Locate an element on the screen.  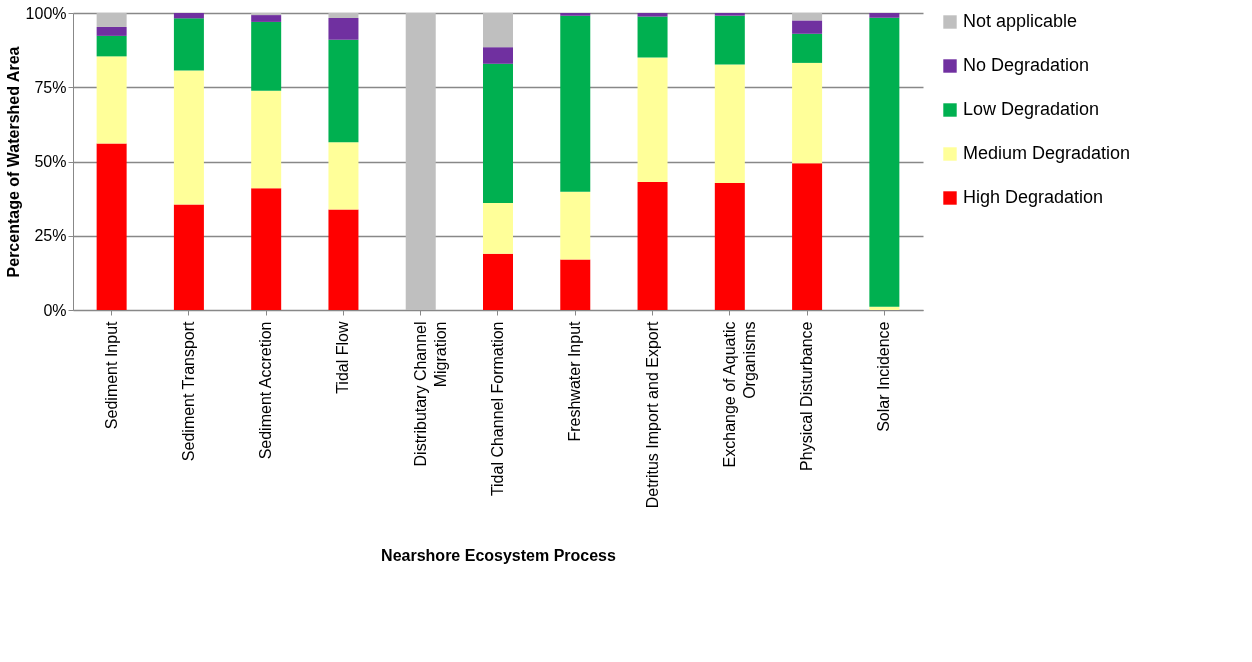
x-tick-label: Distributary Channel Migration is located at coordinates (430, 394).